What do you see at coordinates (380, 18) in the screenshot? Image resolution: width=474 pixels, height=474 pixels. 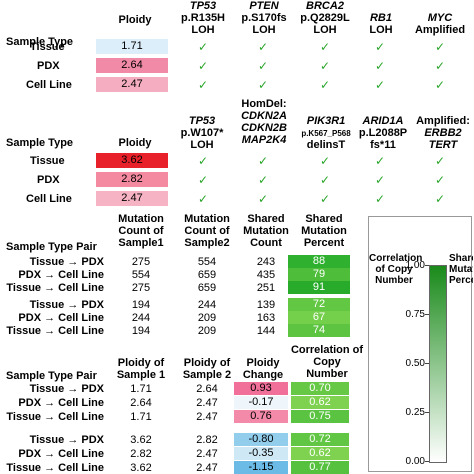 I see `gene-name: RB1` at bounding box center [380, 18].